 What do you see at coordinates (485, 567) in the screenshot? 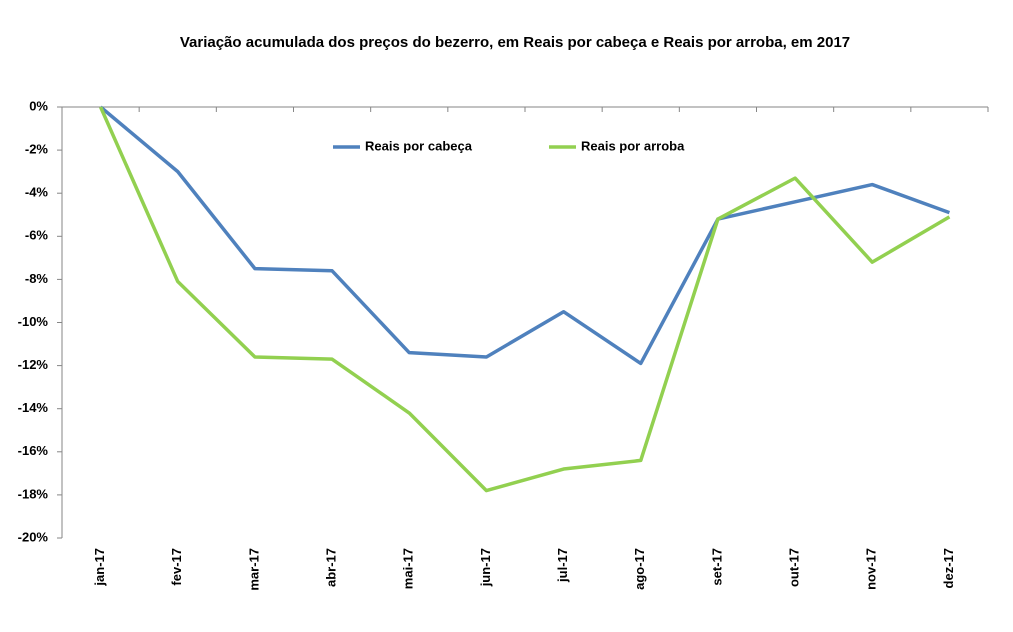
I see `x-tick-label: jun-17` at bounding box center [485, 567].